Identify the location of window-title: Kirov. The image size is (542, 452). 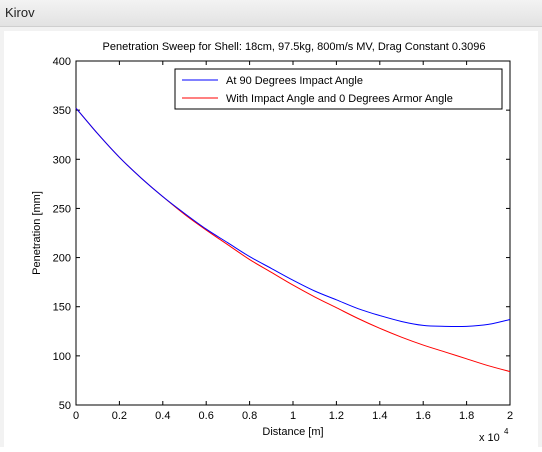
(20, 12).